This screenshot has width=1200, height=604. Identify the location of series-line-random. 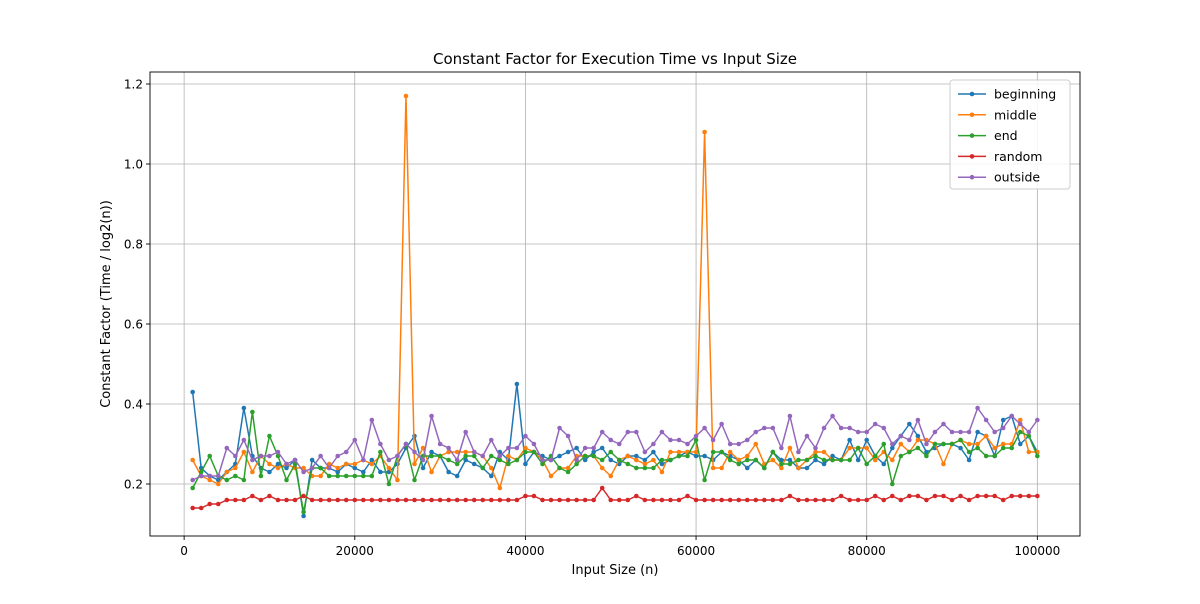
(615, 498).